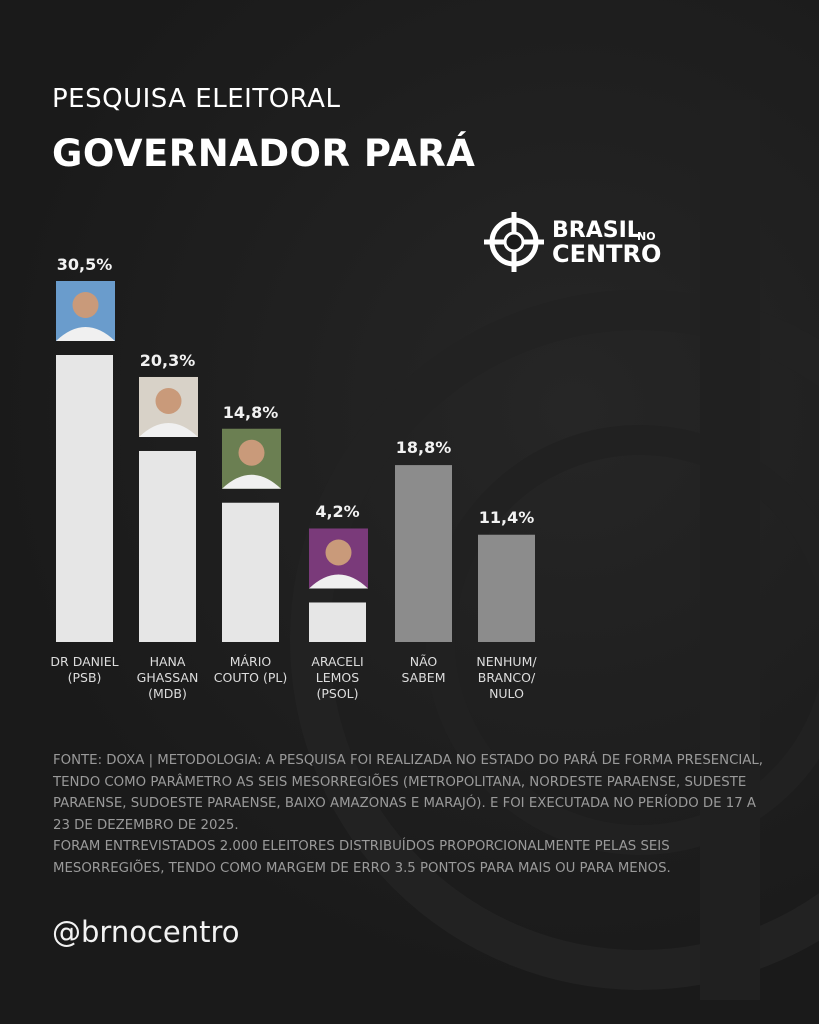 The height and width of the screenshot is (1024, 819). I want to click on category-label: MÁRIO COUTO (PL), so click(250, 669).